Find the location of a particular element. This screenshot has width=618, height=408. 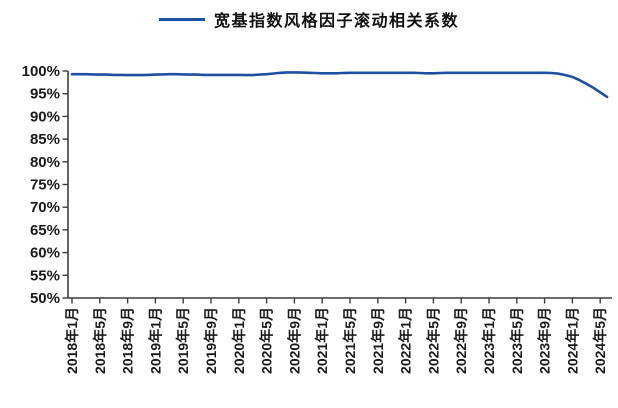

y-axis-label: 70% is located at coordinates (45, 207).